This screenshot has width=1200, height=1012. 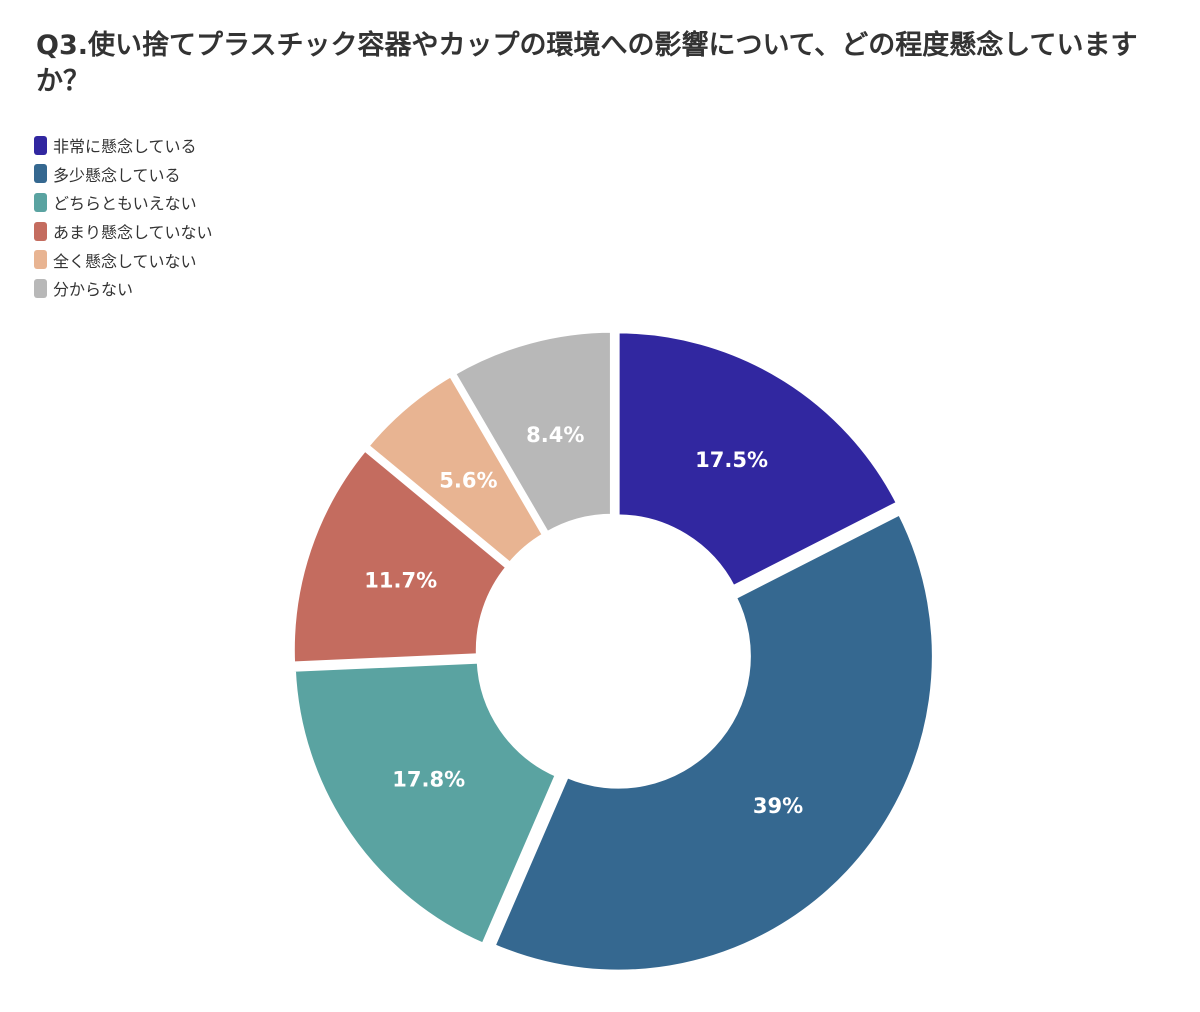 I want to click on legend-item: 非常に懸念している, so click(x=123, y=145).